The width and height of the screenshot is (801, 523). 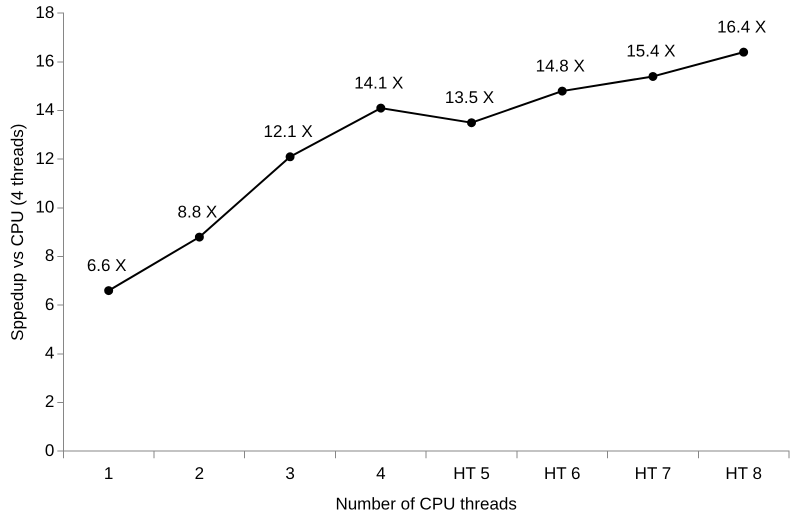 I want to click on x-tick-label: 1, so click(x=109, y=474).